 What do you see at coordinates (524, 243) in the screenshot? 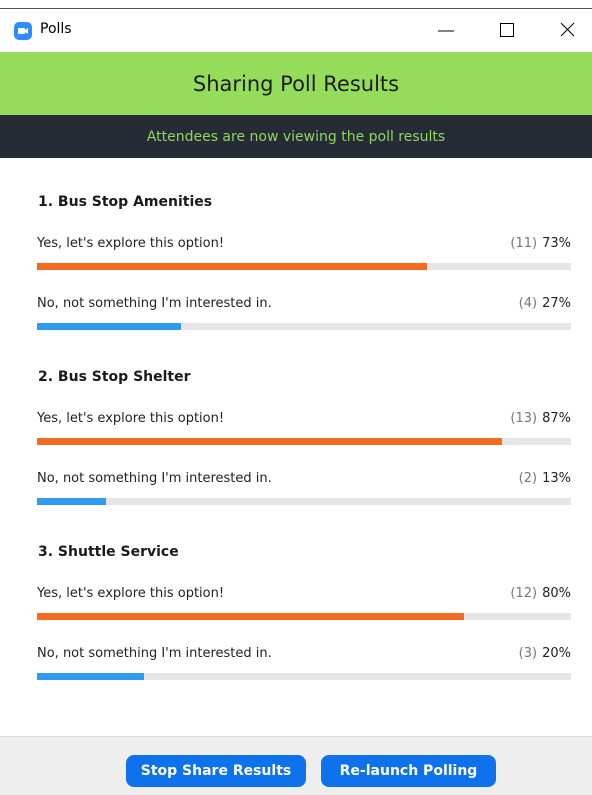
I see `vote-count: (11)` at bounding box center [524, 243].